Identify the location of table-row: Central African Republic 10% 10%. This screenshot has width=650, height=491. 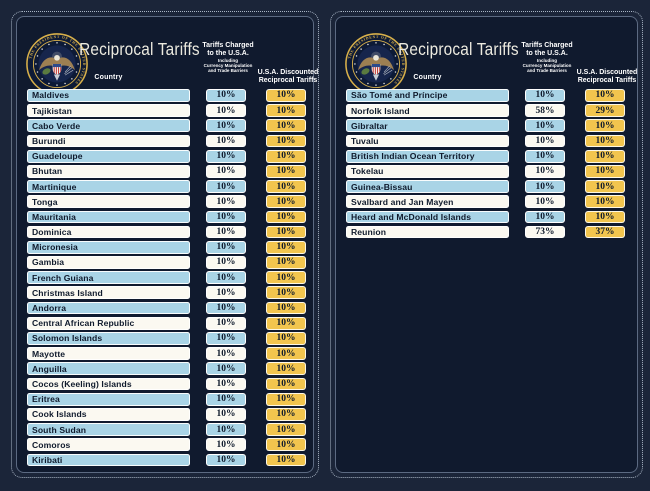
(166, 323).